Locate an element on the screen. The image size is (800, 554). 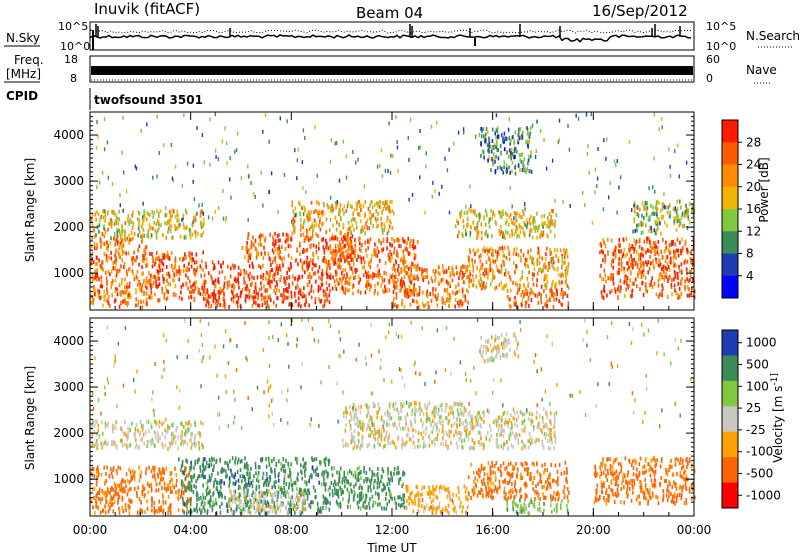
nsky-label: N.Sky is located at coordinates (23, 38).